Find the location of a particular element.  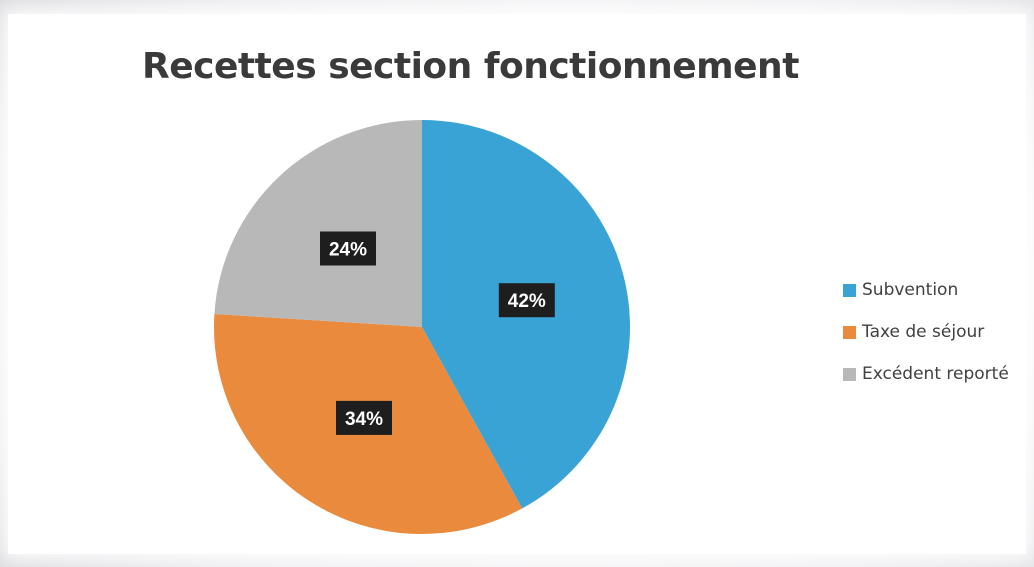

legend-item-taxe-de-sejour: Taxe de séjour is located at coordinates (938, 332).